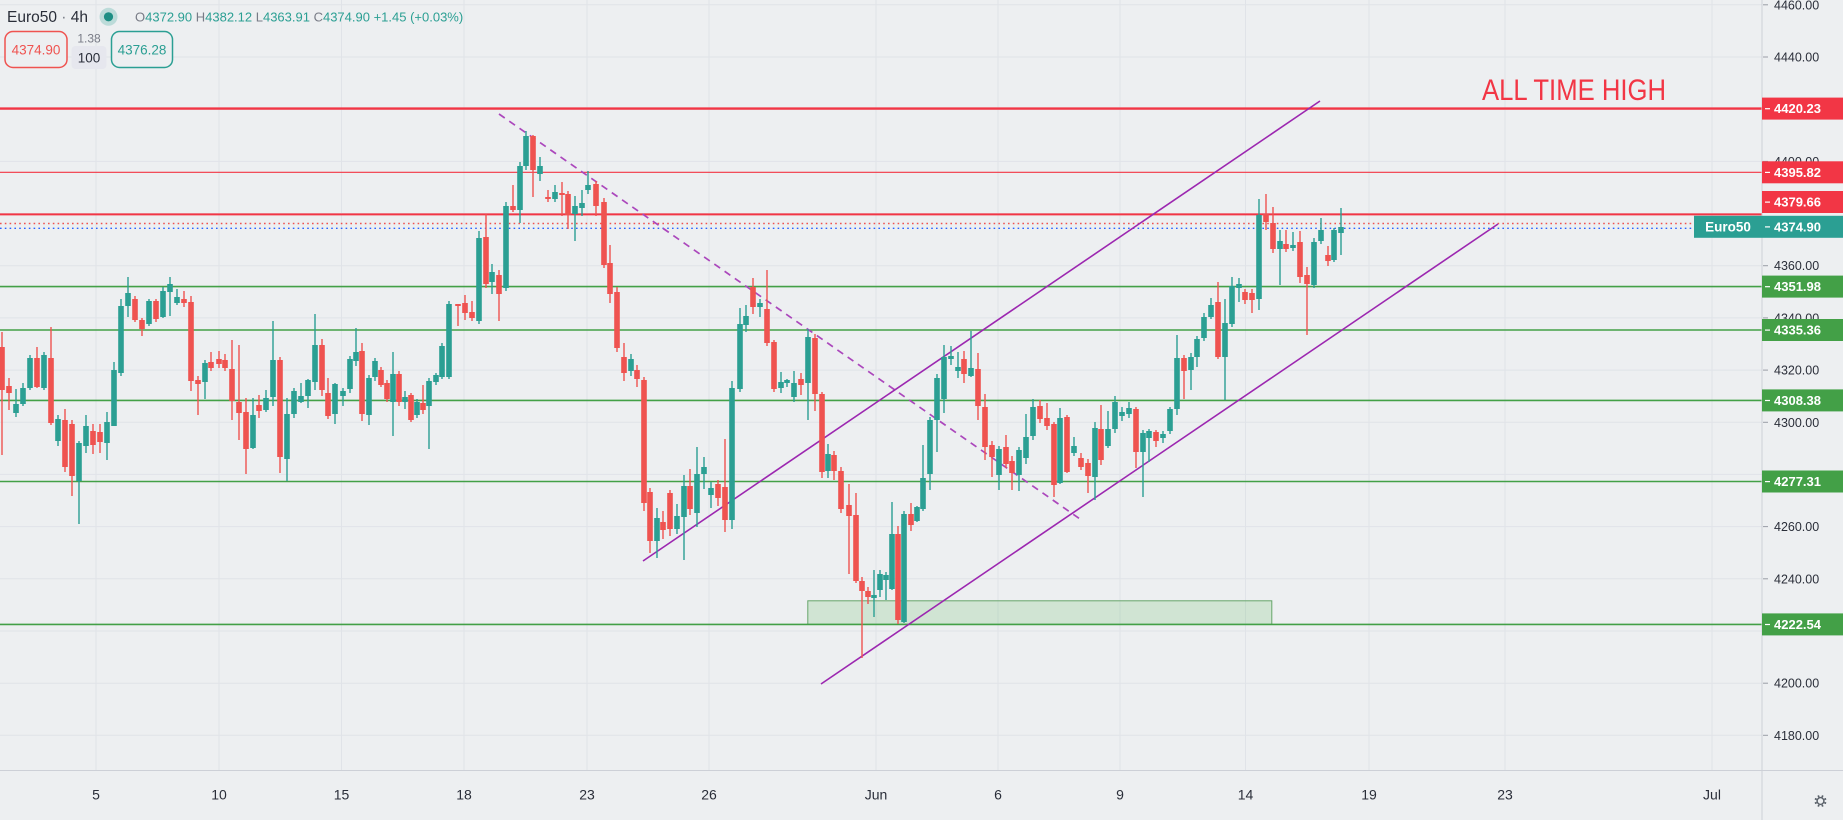  Describe the element at coordinates (1796, 58) in the screenshot. I see `svg-text: 4440.00` at that location.